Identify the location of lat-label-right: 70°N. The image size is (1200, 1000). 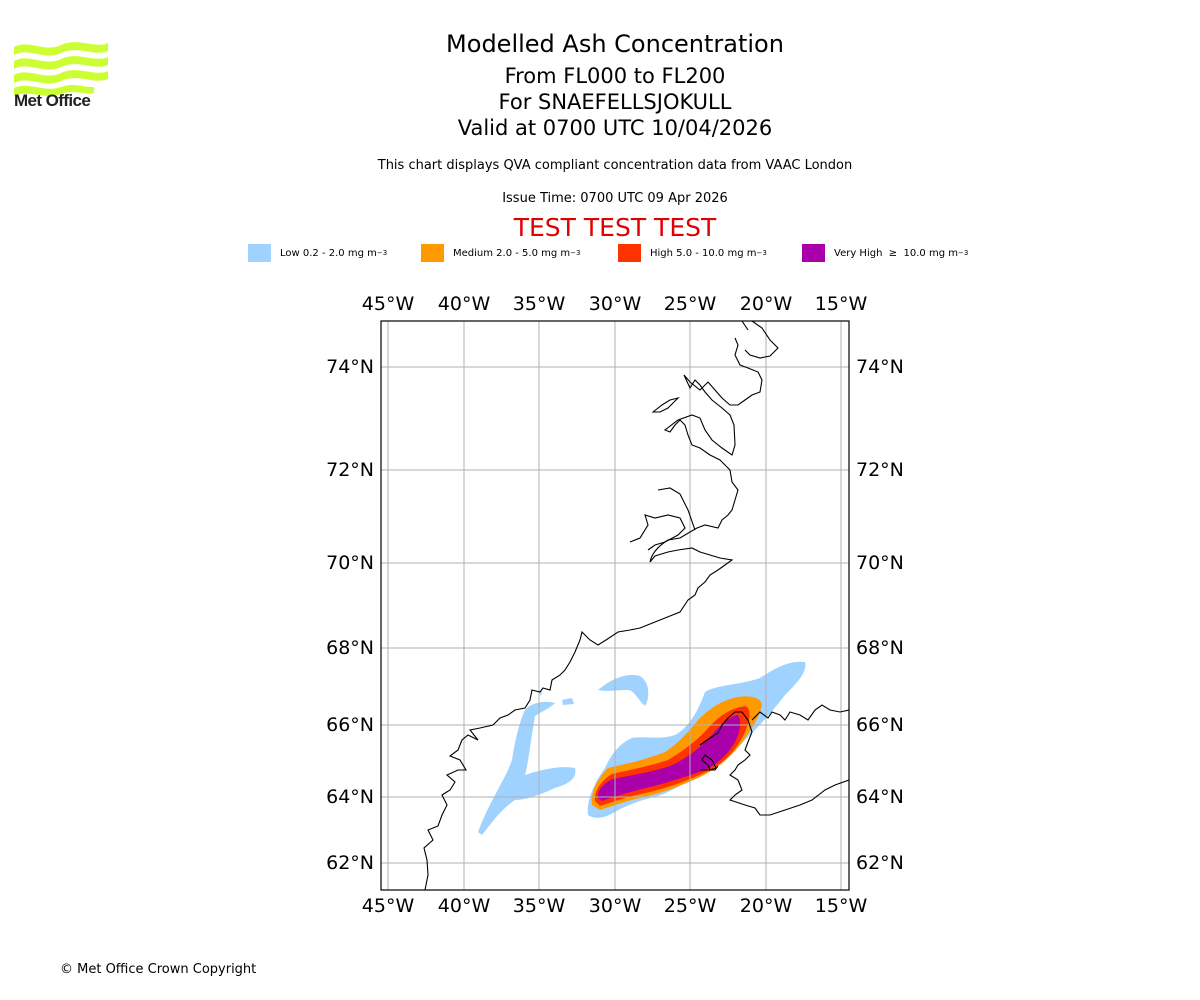
(880, 563).